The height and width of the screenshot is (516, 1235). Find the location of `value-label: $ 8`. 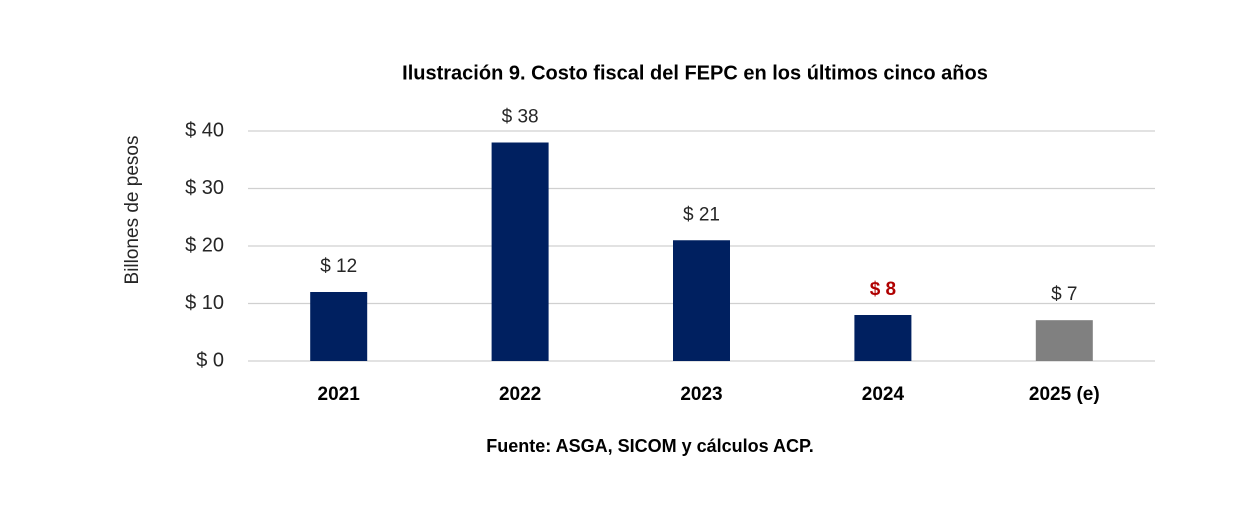

value-label: $ 8 is located at coordinates (883, 289).